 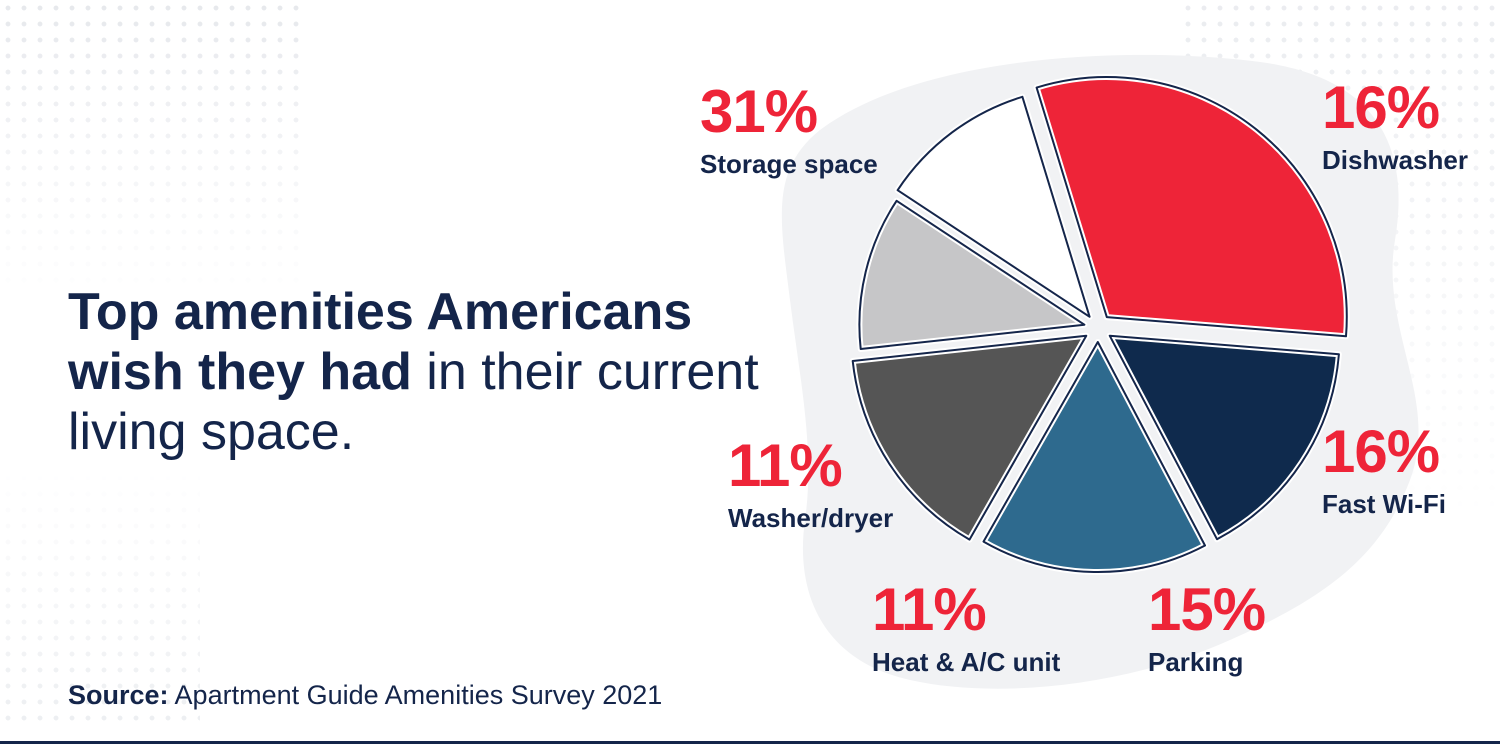 I want to click on slice-name-1: Dishwasher, so click(x=1395, y=160).